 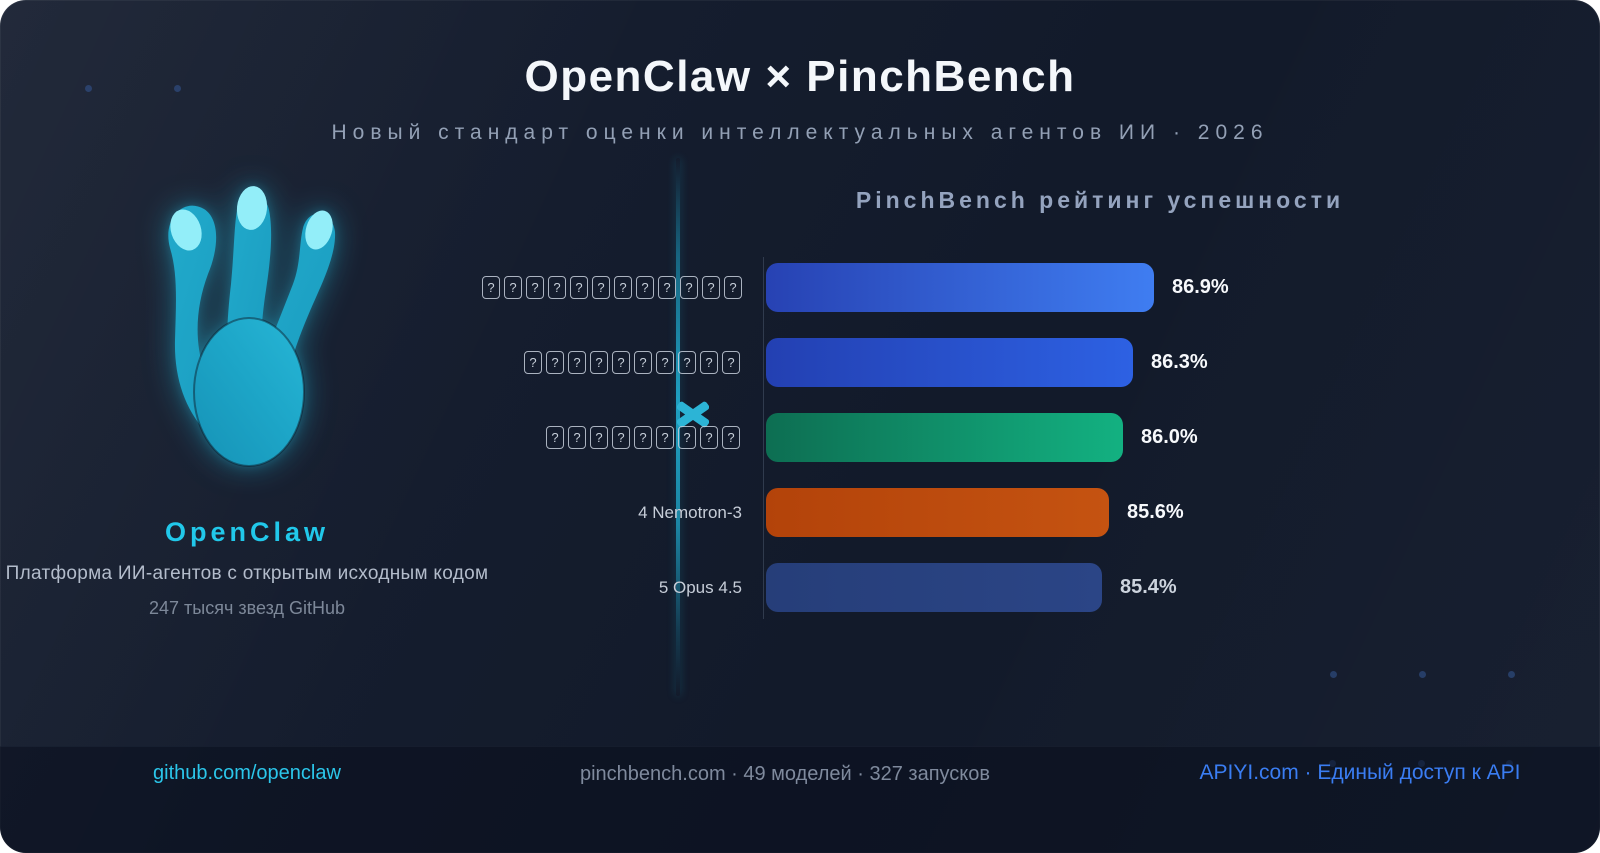 I want to click on bar-track: 86.3%, so click(x=987, y=362).